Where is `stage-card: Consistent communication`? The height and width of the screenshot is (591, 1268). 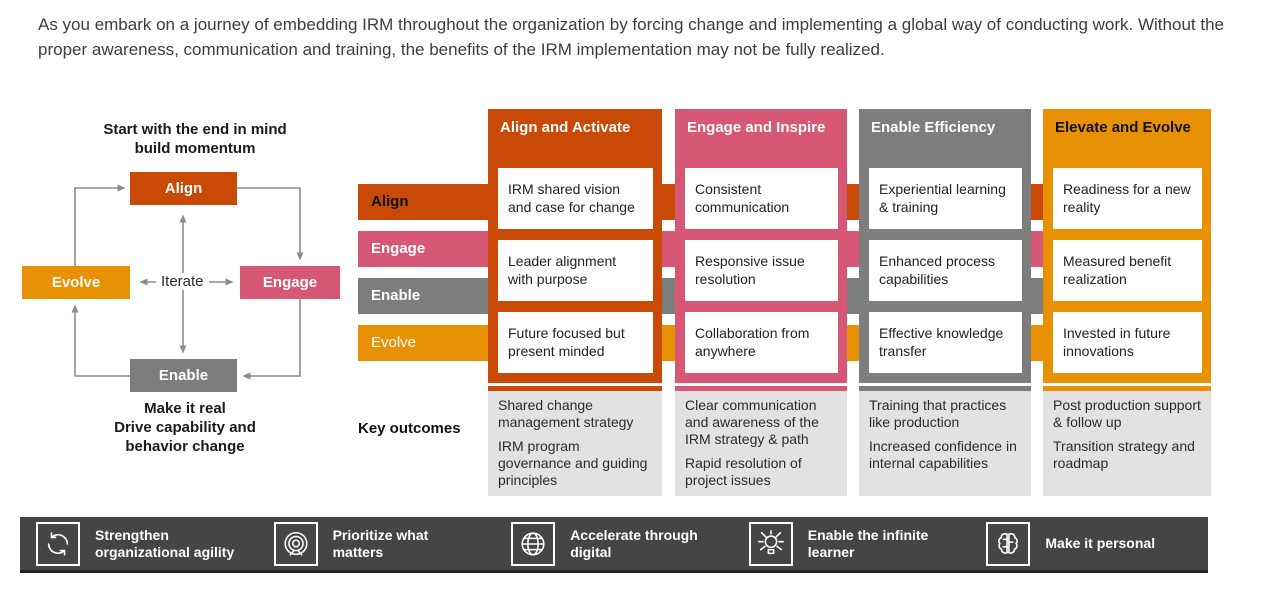 stage-card: Consistent communication is located at coordinates (761, 198).